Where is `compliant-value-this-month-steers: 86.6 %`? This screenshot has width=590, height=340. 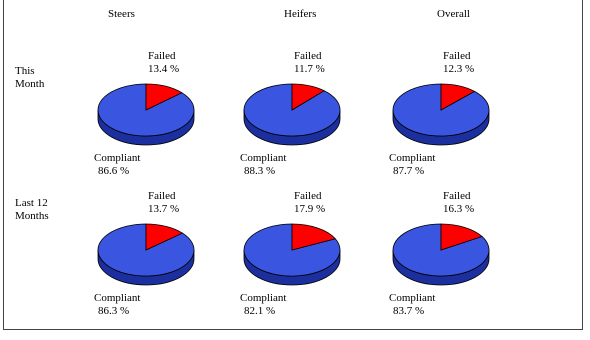
compliant-value-this-month-steers: 86.6 % is located at coordinates (113, 171).